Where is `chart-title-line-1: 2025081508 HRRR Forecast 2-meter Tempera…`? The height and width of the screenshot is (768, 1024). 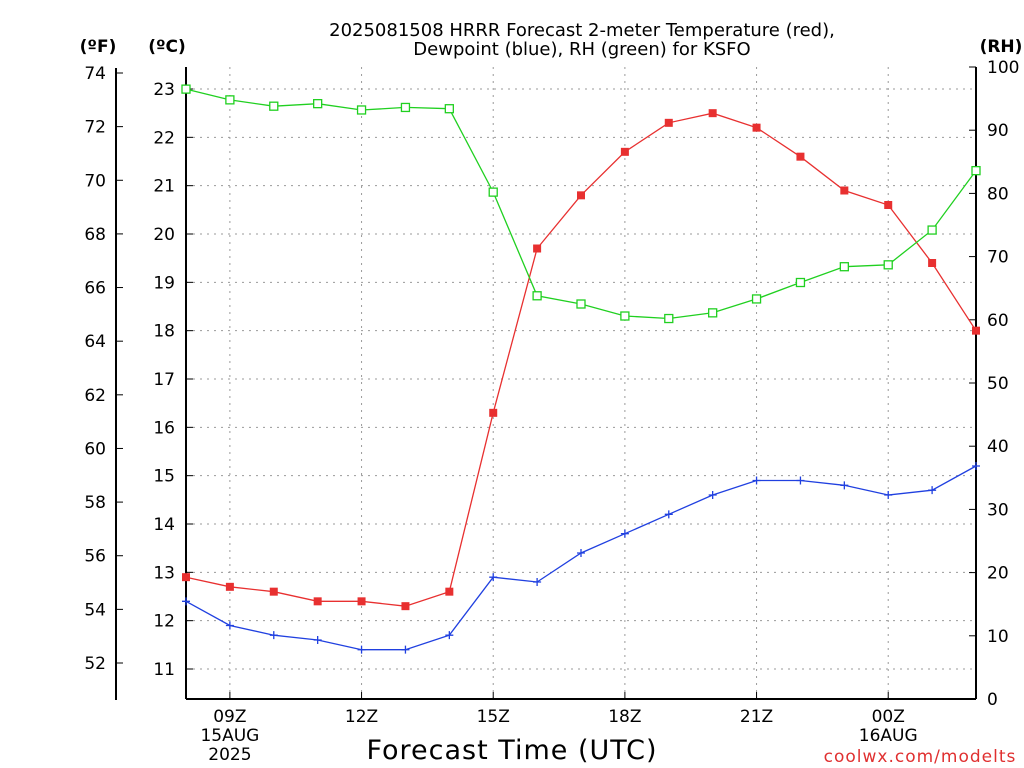 chart-title-line-1: 2025081508 HRRR Forecast 2-meter Tempera… is located at coordinates (582, 30).